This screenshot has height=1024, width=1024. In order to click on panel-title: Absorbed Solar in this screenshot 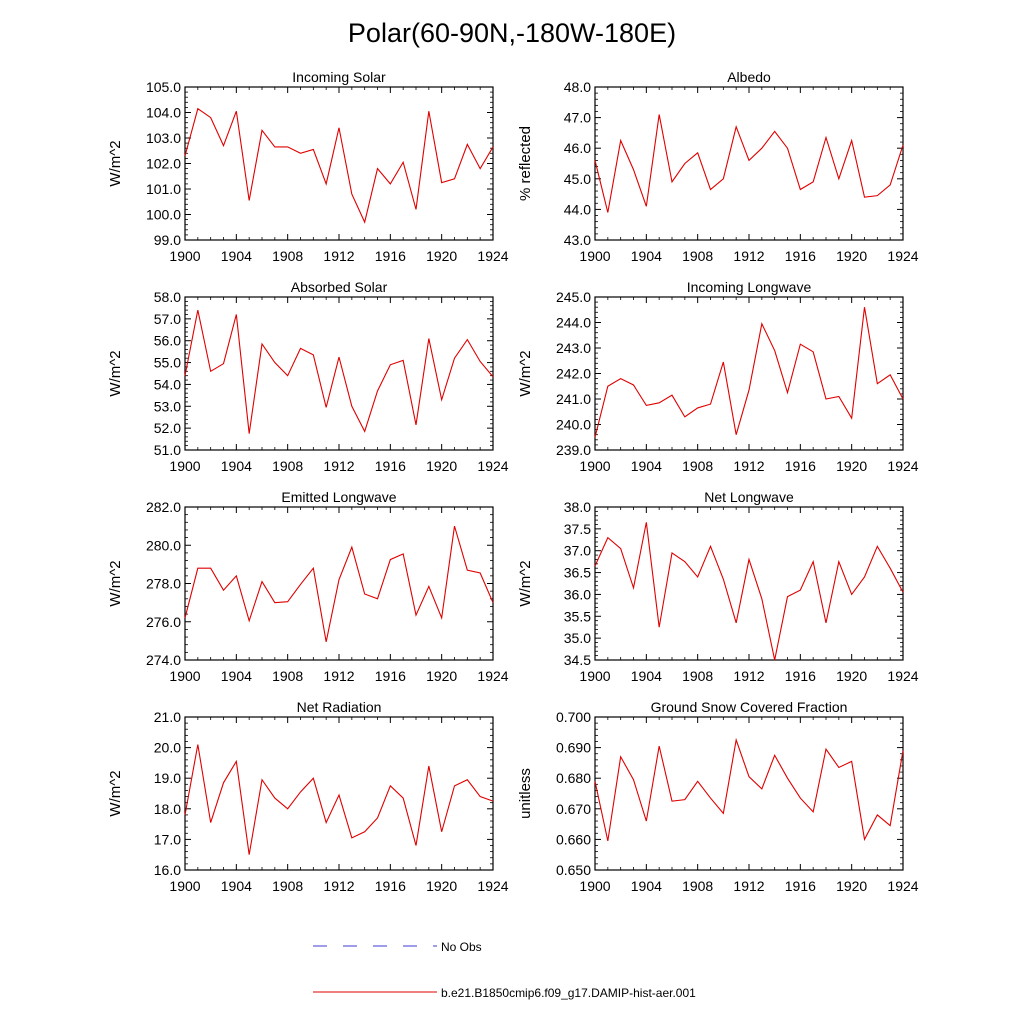, I will do `click(339, 287)`.